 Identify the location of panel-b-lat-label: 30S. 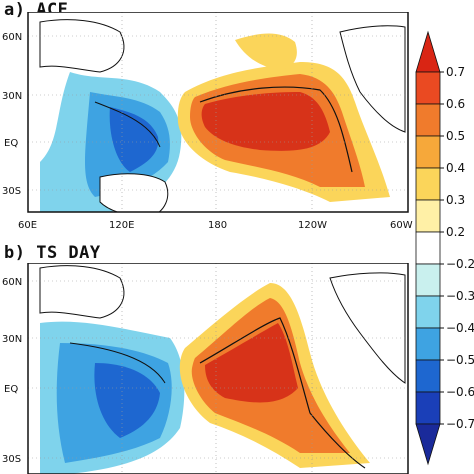
(11, 459).